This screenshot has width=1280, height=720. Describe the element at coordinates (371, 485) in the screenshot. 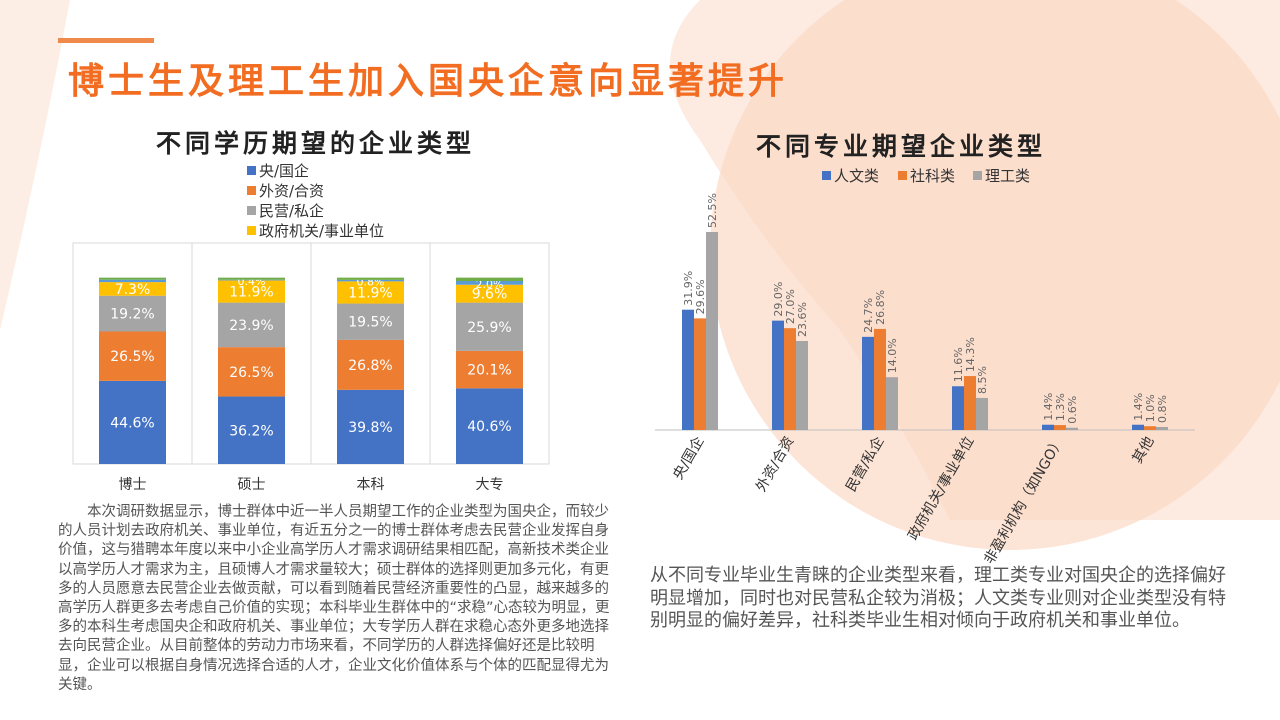

I see `x-tick-label: 本科` at that location.